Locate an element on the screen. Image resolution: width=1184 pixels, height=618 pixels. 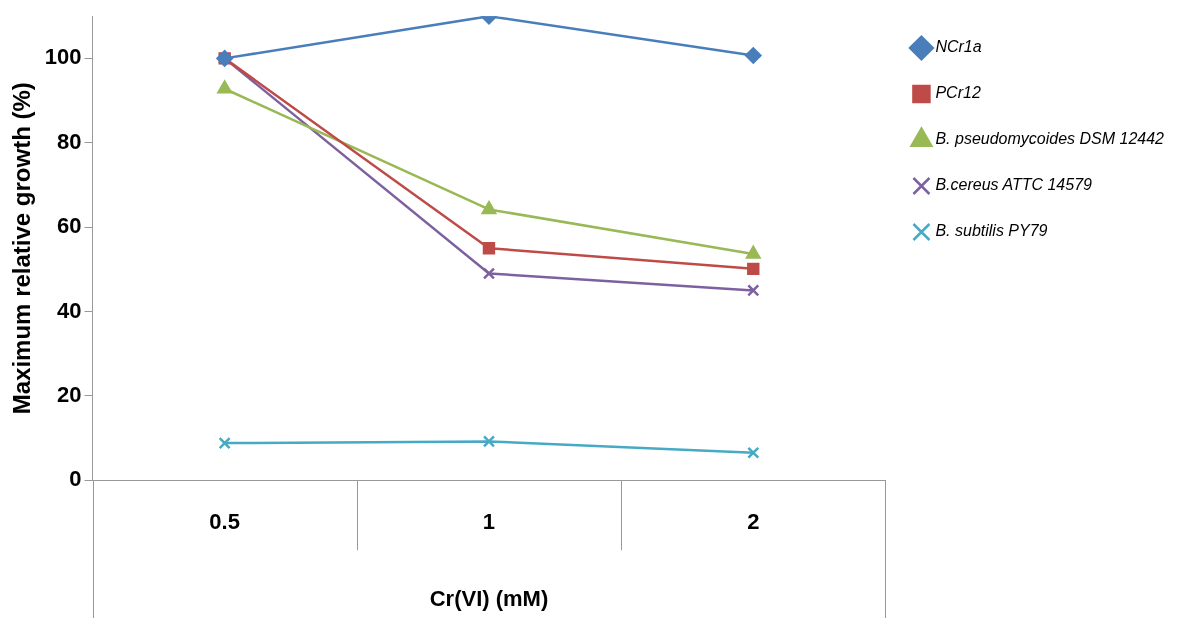
y-tick-label: 0 is located at coordinates (75, 479).